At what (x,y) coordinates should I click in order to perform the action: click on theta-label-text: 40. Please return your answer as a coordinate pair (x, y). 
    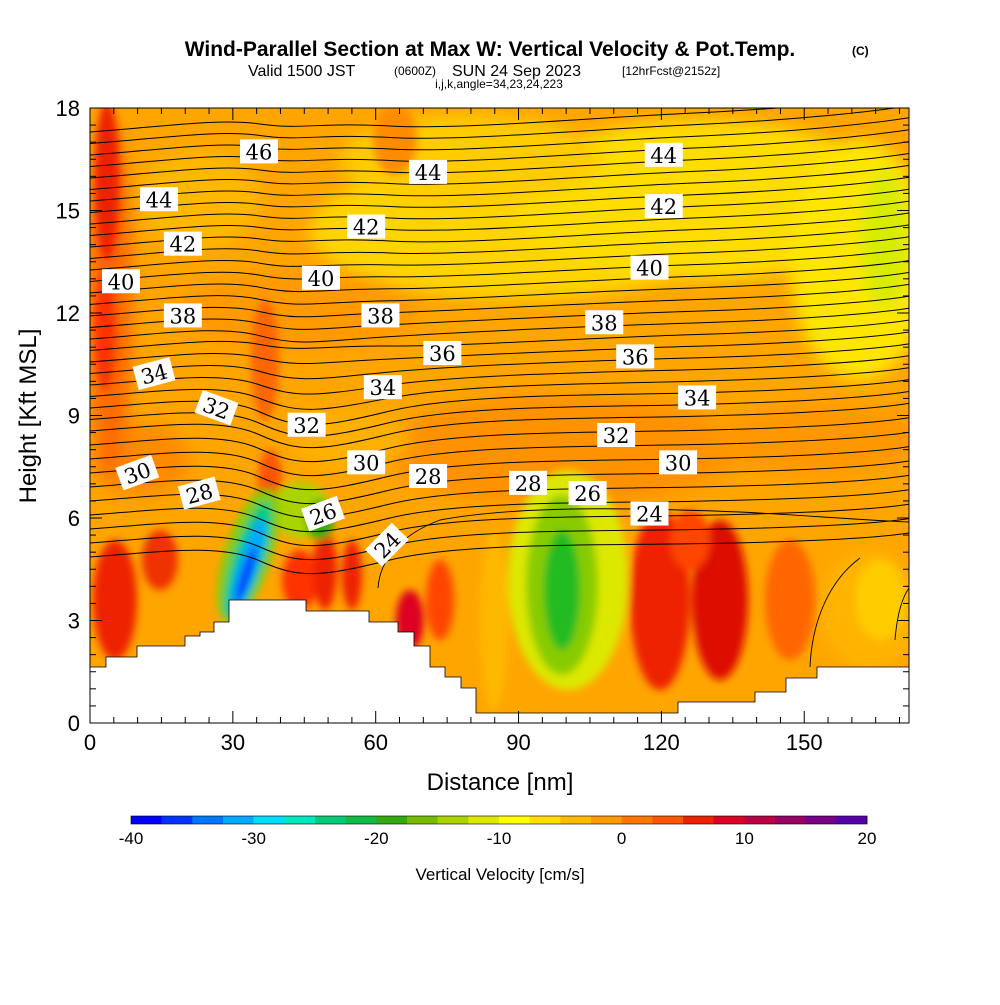
    Looking at the image, I should click on (121, 282).